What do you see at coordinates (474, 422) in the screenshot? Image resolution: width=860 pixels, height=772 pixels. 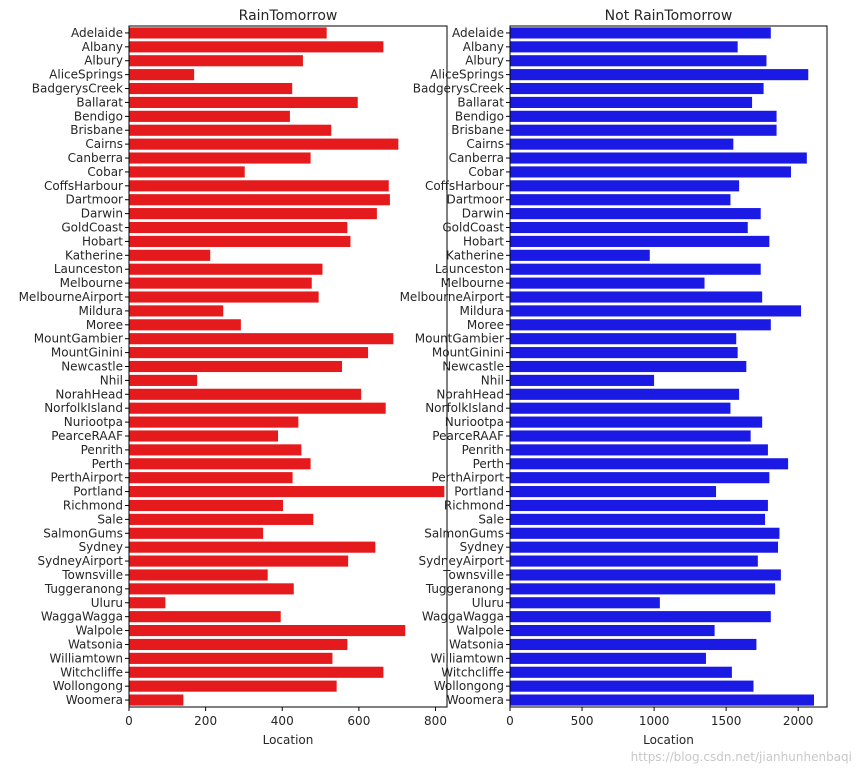 I see `ytick-label-no-rain: Nuriootpa` at bounding box center [474, 422].